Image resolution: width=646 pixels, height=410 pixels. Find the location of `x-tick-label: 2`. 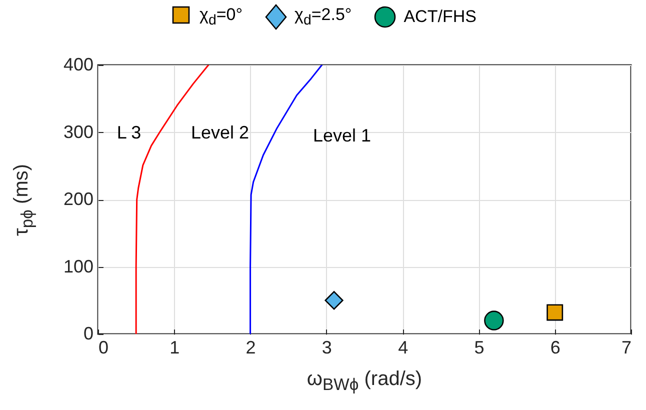

x-tick-label: 2 is located at coordinates (251, 348).